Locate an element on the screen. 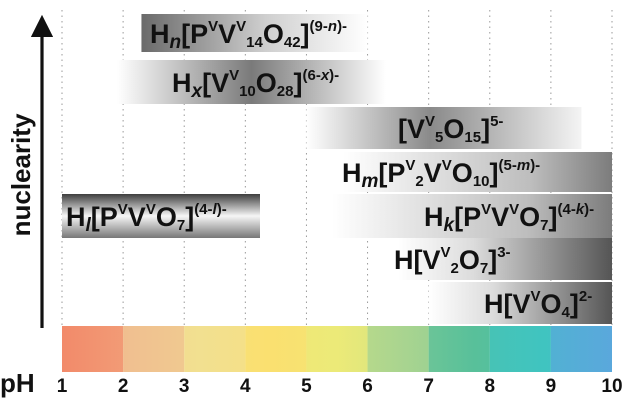 Image resolution: width=627 pixels, height=400 pixels. x-tick-6: 6 is located at coordinates (367, 386).